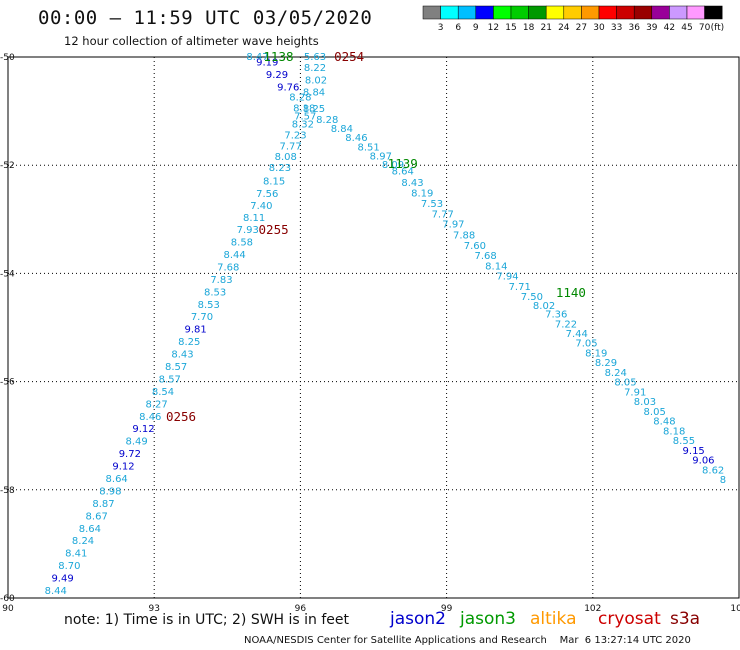 The width and height of the screenshot is (740, 650). Describe the element at coordinates (441, 28) in the screenshot. I see `legend-tick-label: 3` at that location.